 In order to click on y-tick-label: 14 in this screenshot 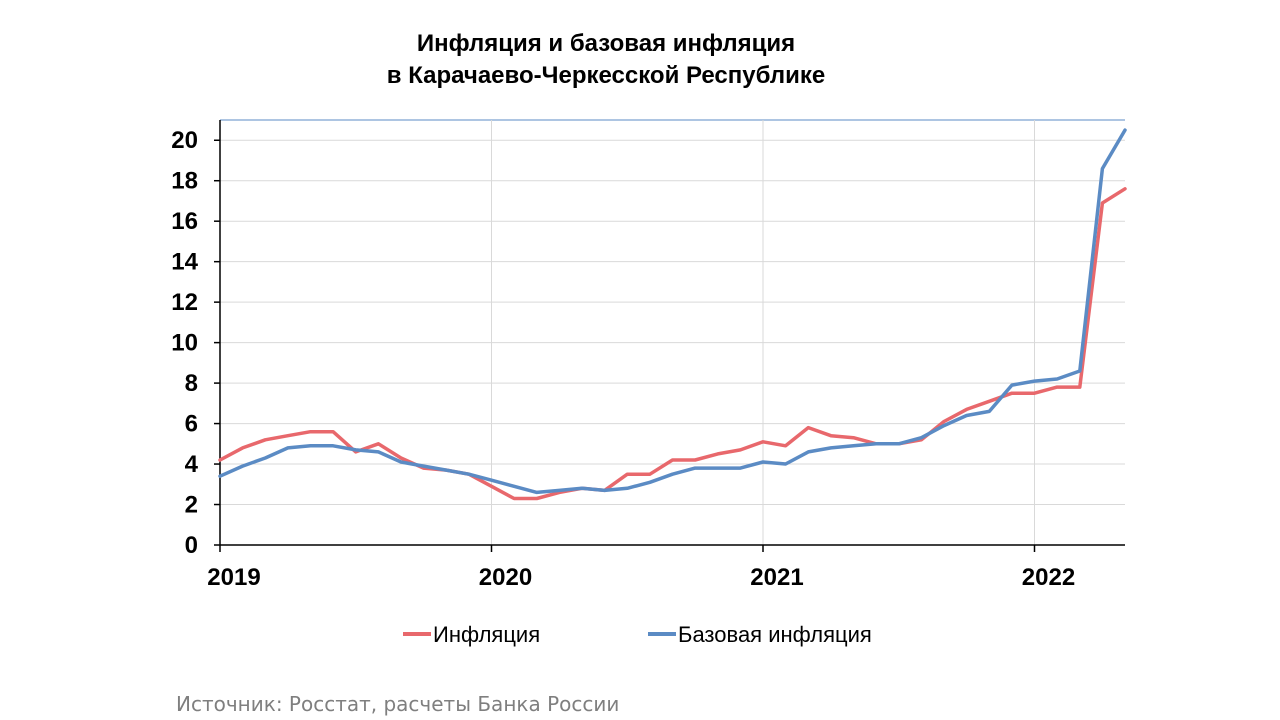, I will do `click(184, 262)`.